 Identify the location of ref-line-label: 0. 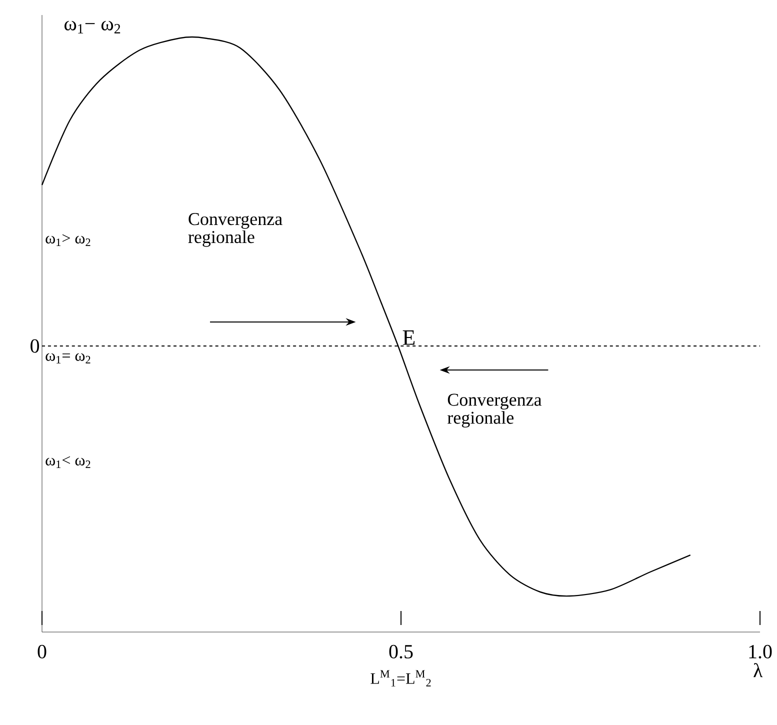
(35, 346).